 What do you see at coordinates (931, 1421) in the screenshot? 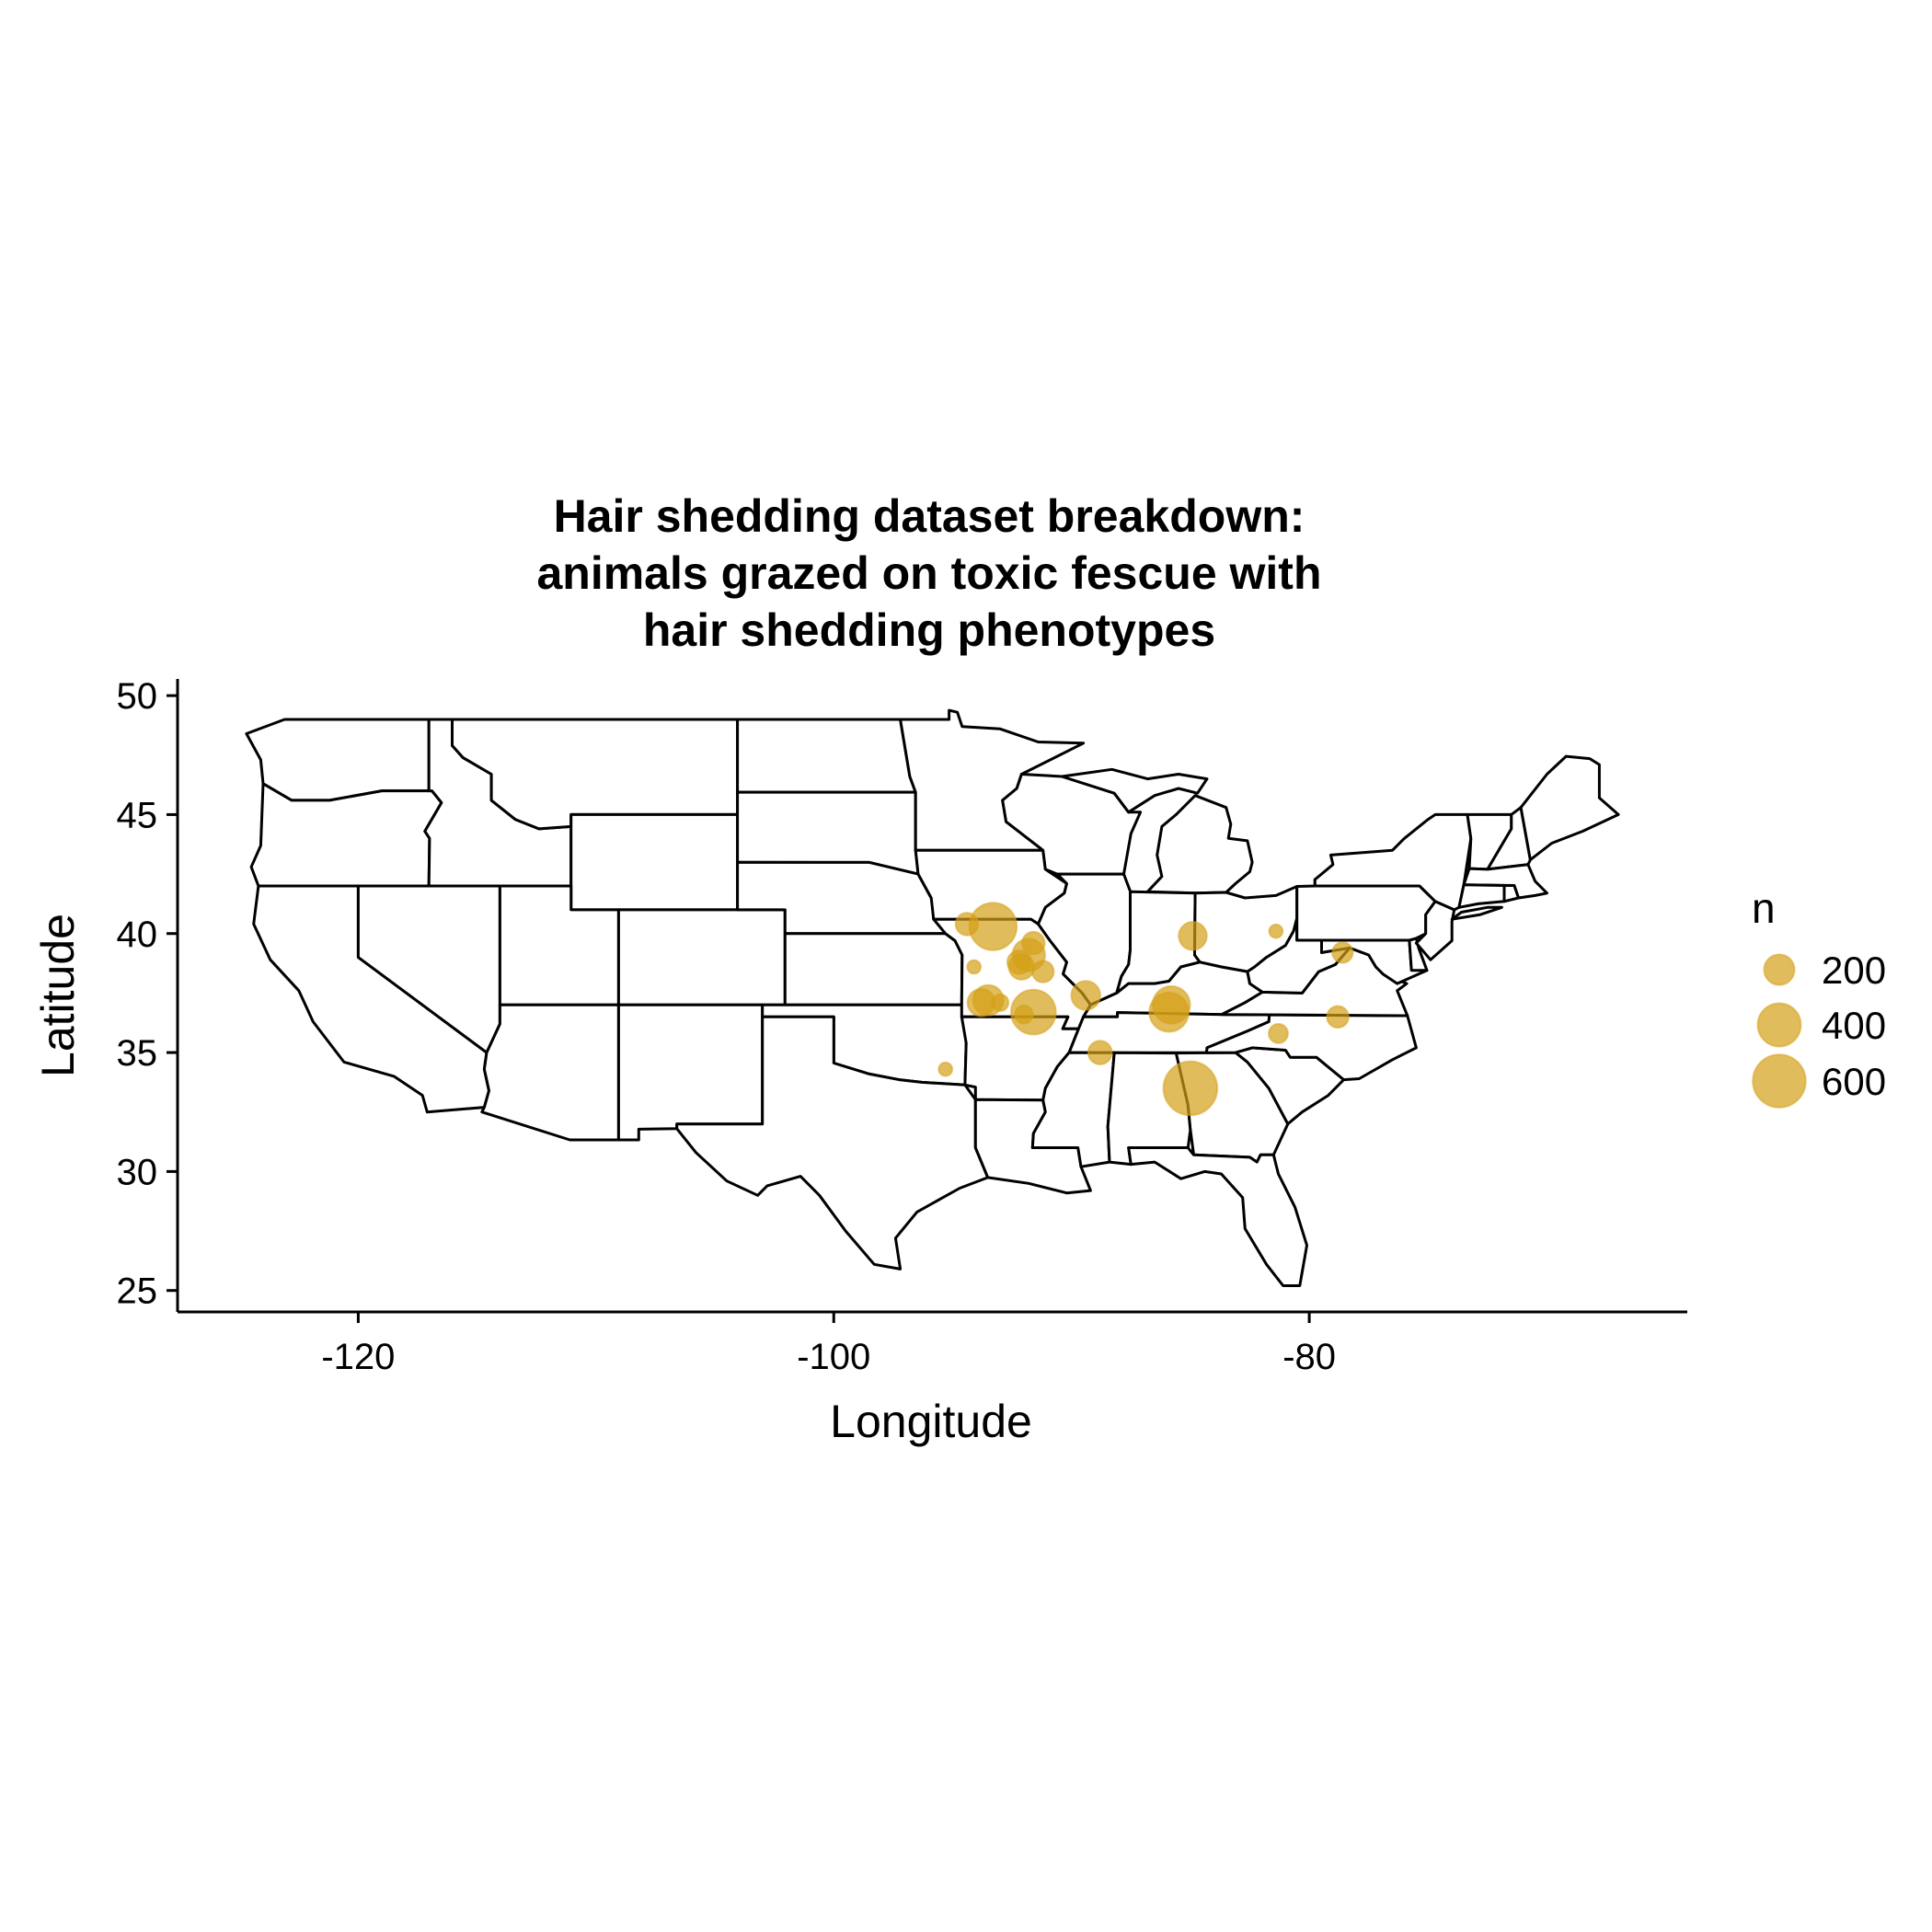
I see `x-axis-title: Longitude` at bounding box center [931, 1421].